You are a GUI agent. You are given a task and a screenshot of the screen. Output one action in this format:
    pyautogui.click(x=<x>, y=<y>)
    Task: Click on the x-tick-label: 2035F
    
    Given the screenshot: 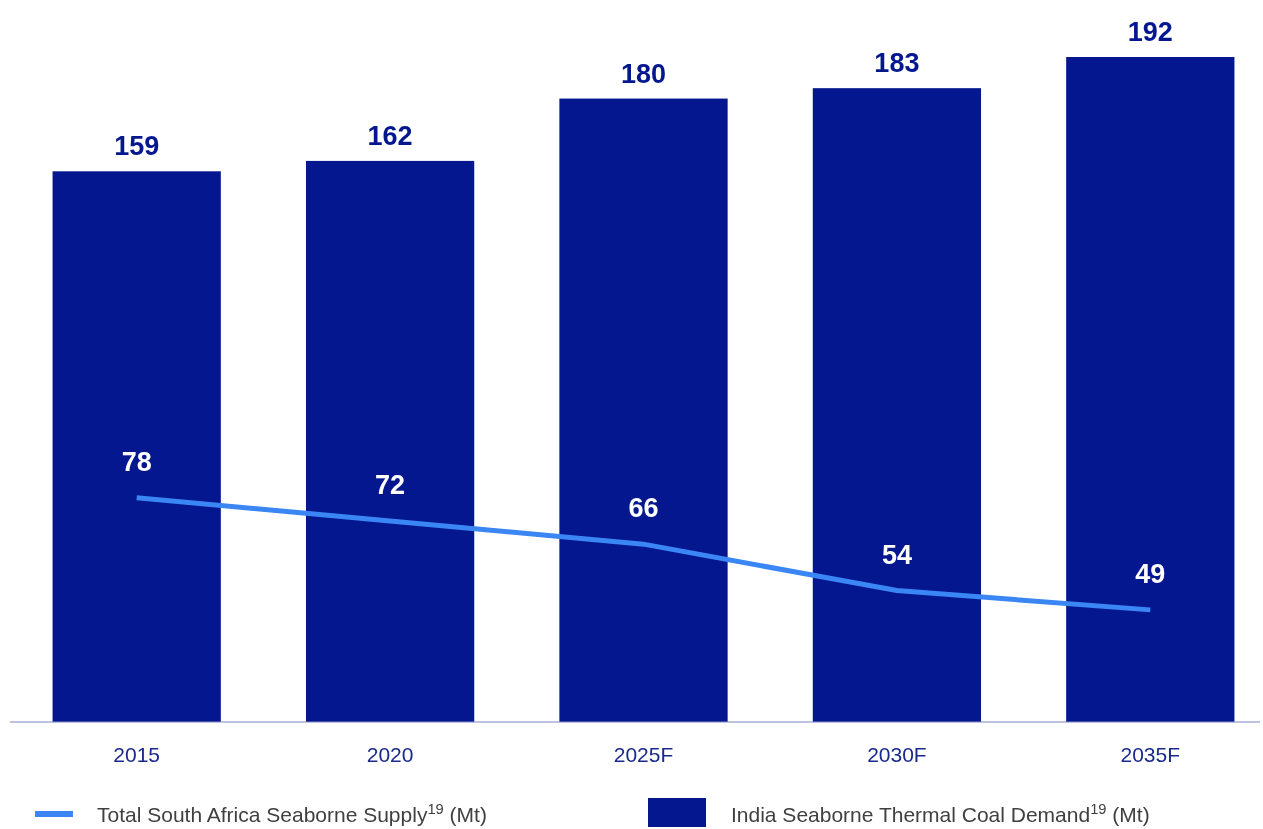 What is the action you would take?
    pyautogui.click(x=1150, y=754)
    